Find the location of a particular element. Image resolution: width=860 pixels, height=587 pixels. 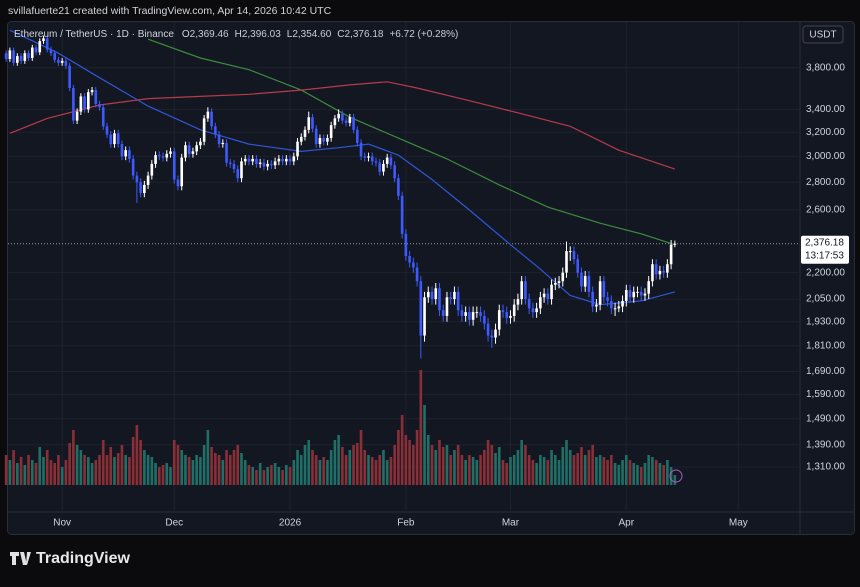

alert-icon is located at coordinates (676, 476).